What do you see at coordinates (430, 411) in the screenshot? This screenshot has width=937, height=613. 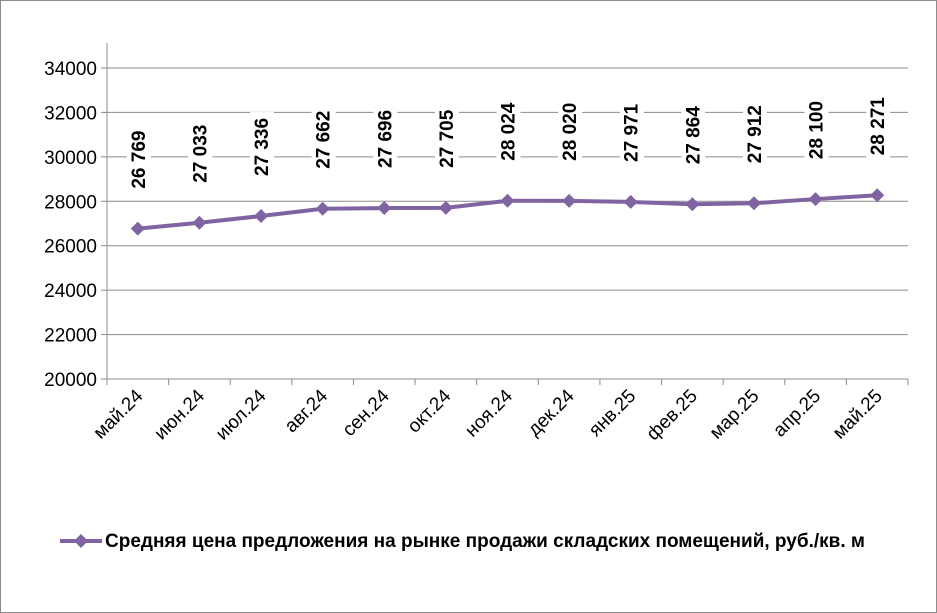 I see `x-tick-label: окт.24` at bounding box center [430, 411].